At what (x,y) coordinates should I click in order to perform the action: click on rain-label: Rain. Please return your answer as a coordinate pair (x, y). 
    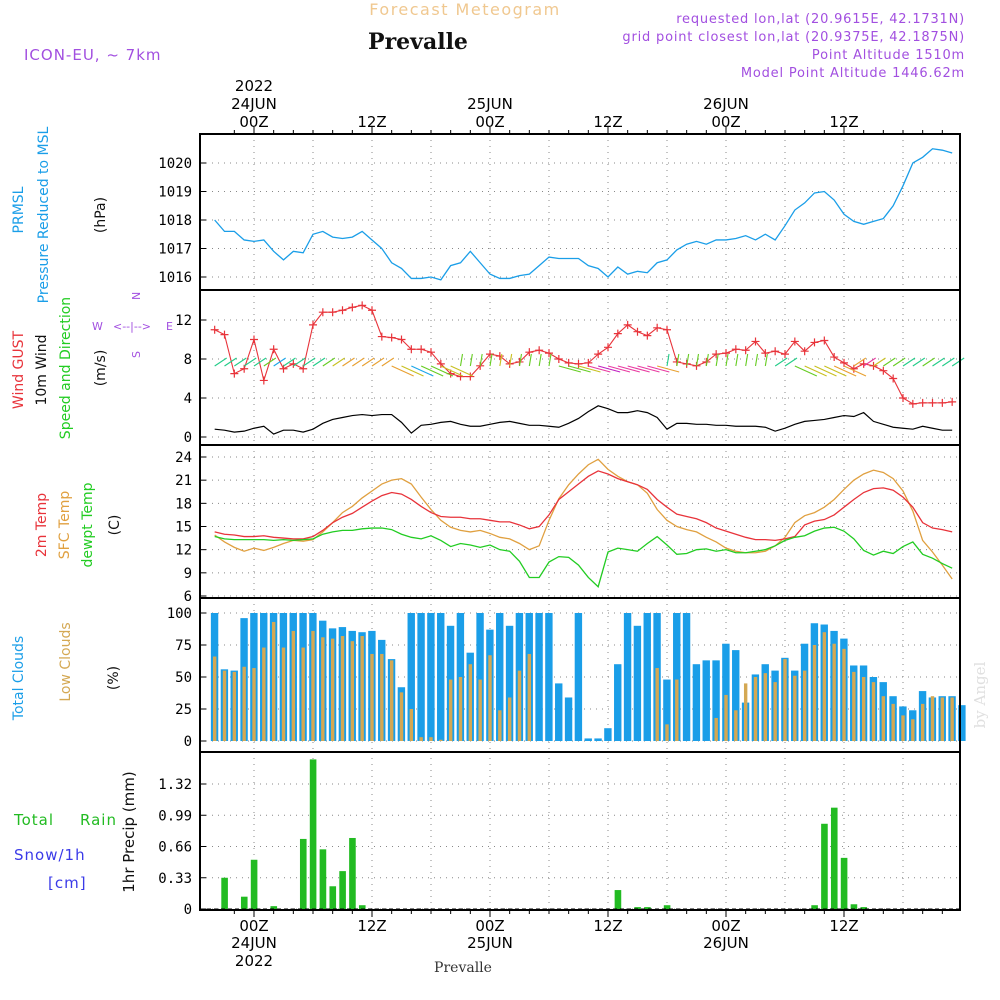
    Looking at the image, I should click on (98, 820).